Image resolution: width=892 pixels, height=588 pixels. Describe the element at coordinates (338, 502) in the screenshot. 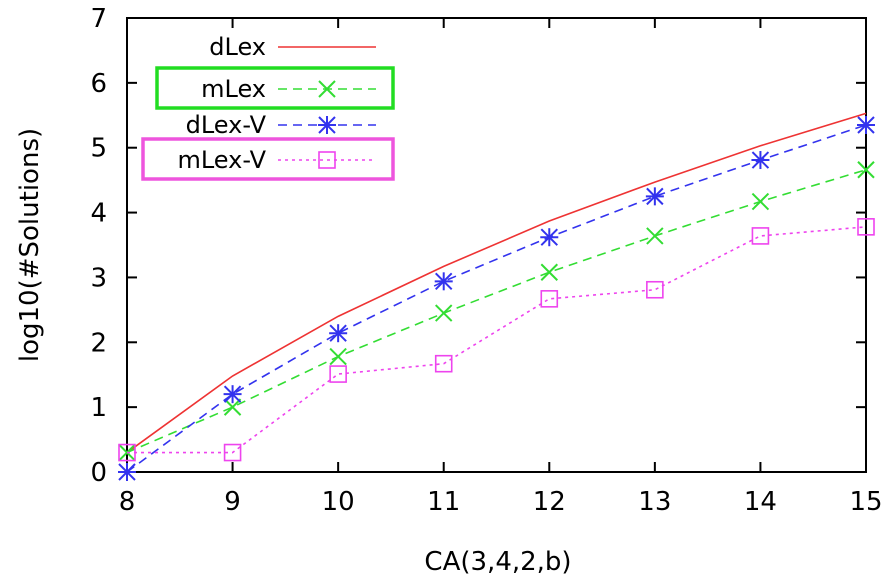

I see `x-tick-label: 10` at that location.